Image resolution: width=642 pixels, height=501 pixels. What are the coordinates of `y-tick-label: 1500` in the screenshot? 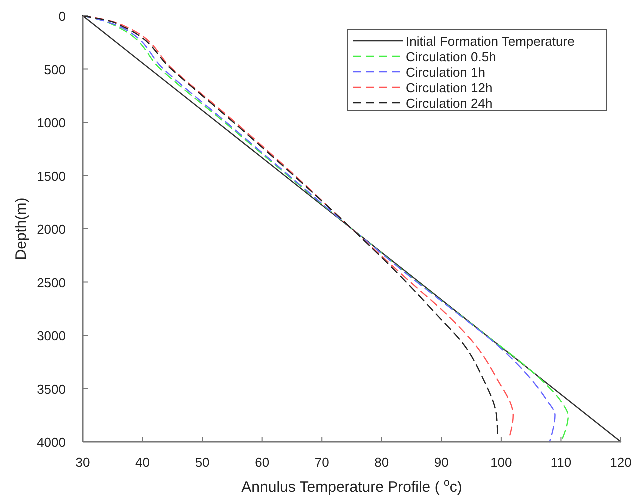 It's located at (51, 176).